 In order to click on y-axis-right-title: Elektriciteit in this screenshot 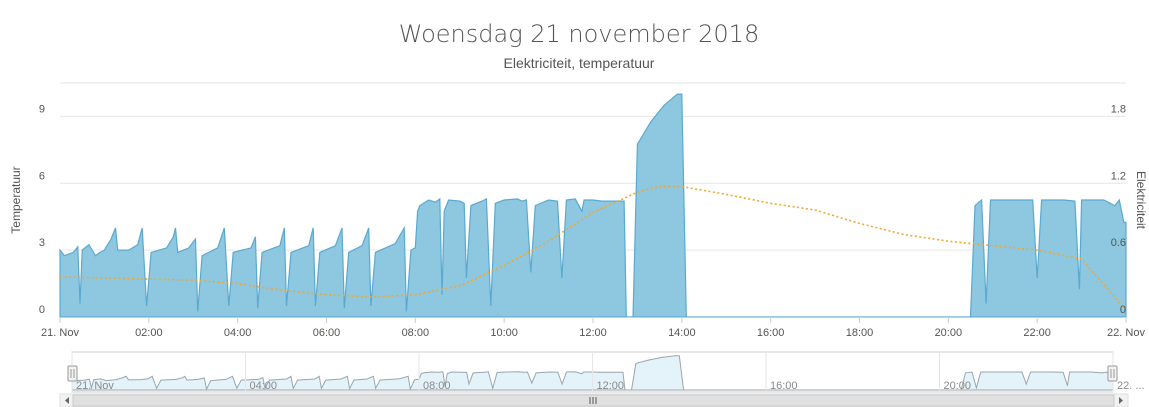, I will do `click(1141, 200)`.